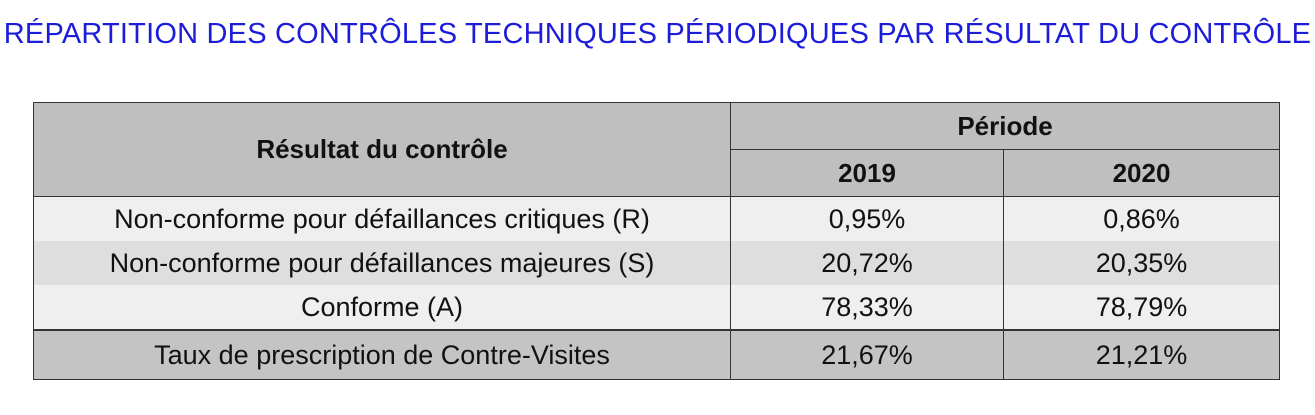 This screenshot has width=1315, height=415. What do you see at coordinates (1141, 308) in the screenshot?
I see `cell-value-2020: 78,79%` at bounding box center [1141, 308].